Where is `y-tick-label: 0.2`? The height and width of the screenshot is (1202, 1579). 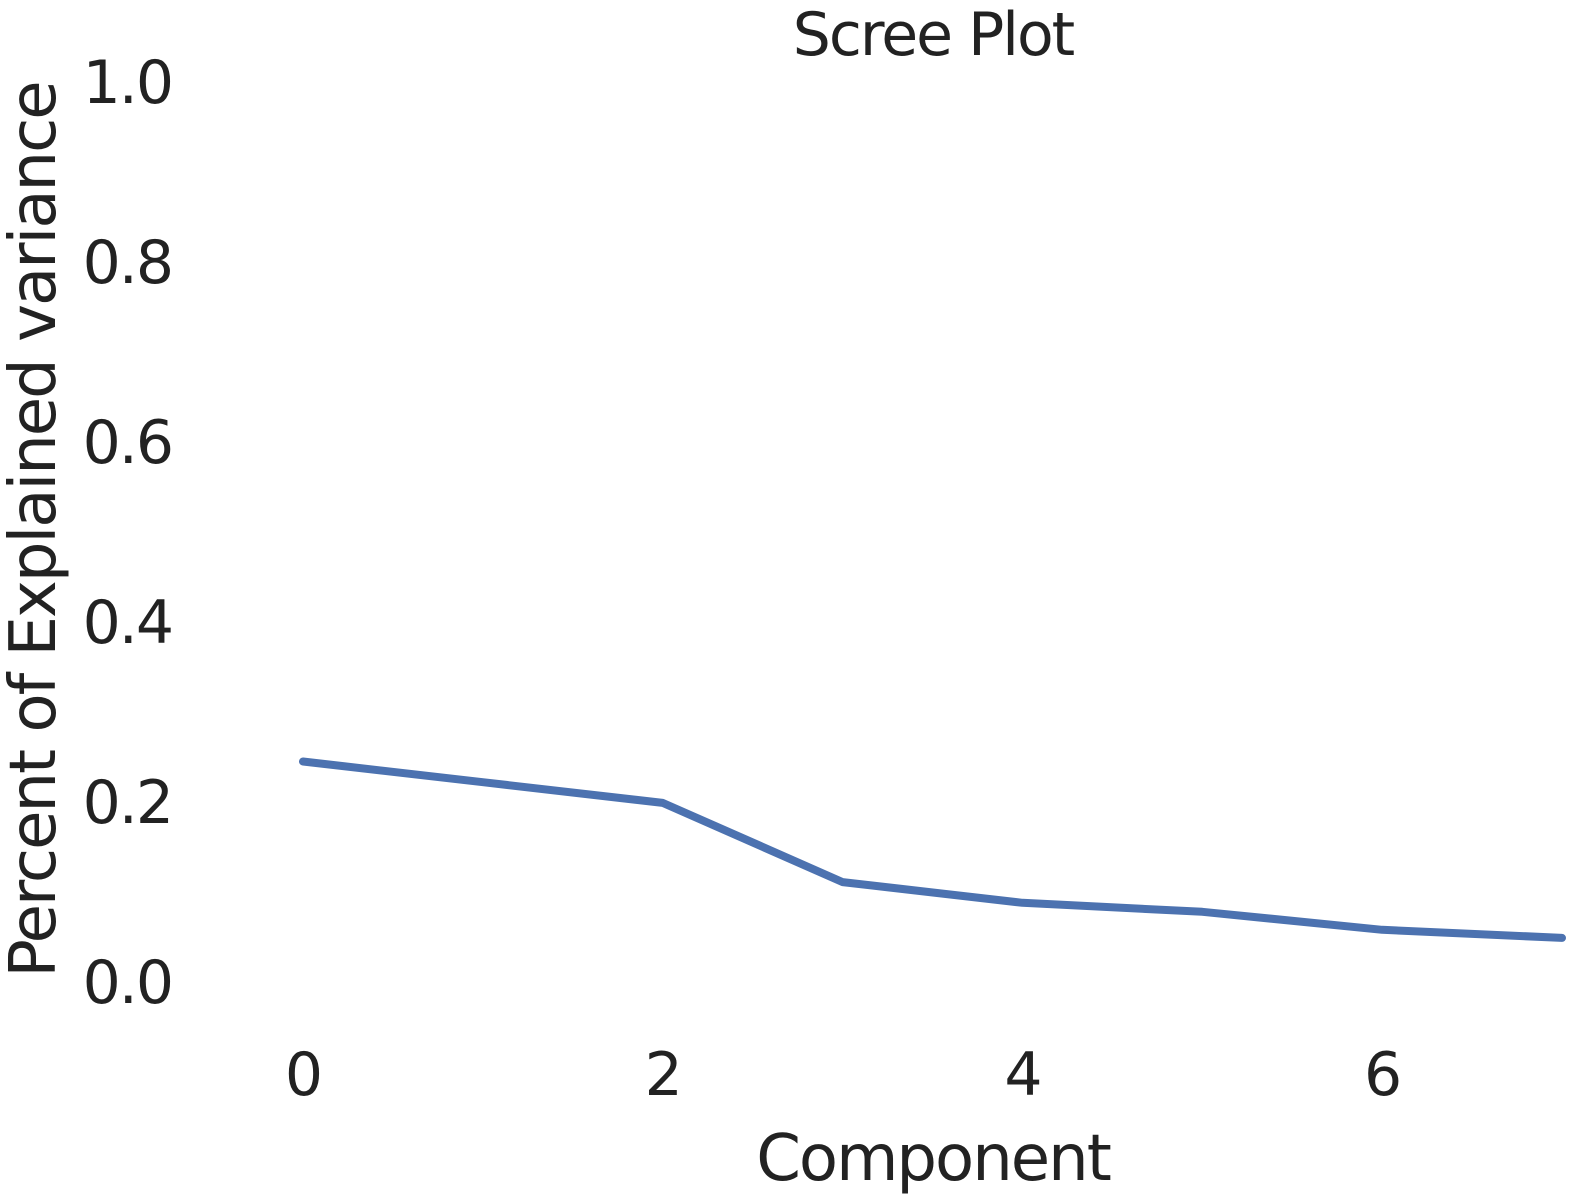 y-tick-label: 0.2 is located at coordinates (127, 803).